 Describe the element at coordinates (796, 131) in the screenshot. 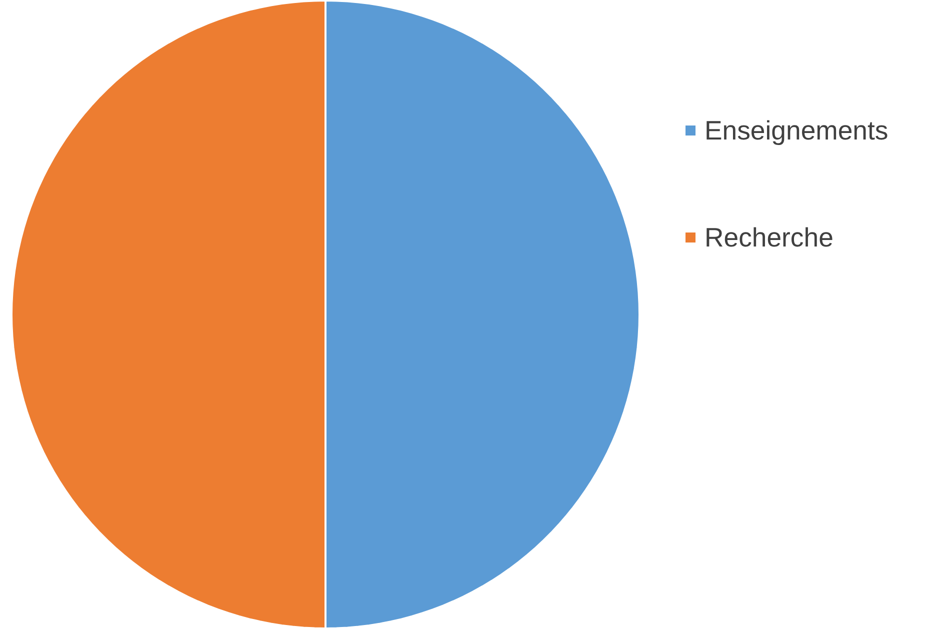

I see `legend-label: Enseignements` at that location.